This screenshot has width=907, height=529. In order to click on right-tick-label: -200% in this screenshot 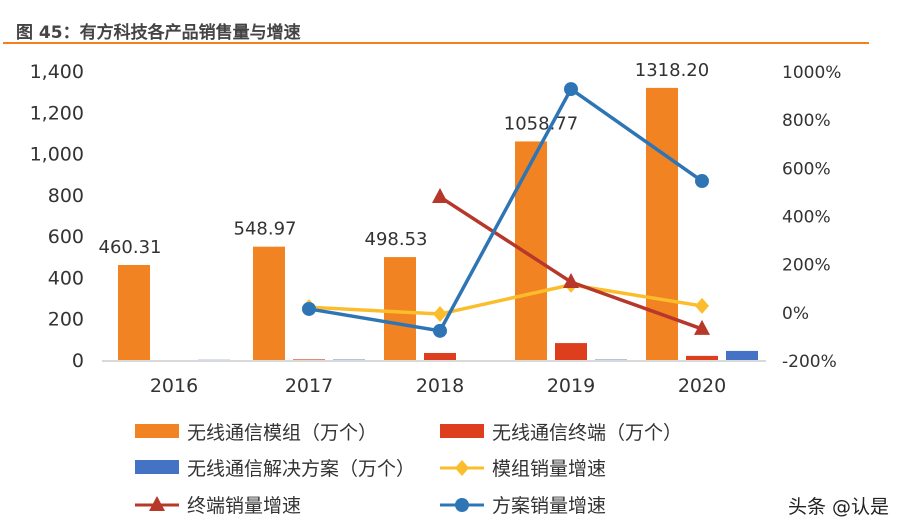, I will do `click(809, 362)`.